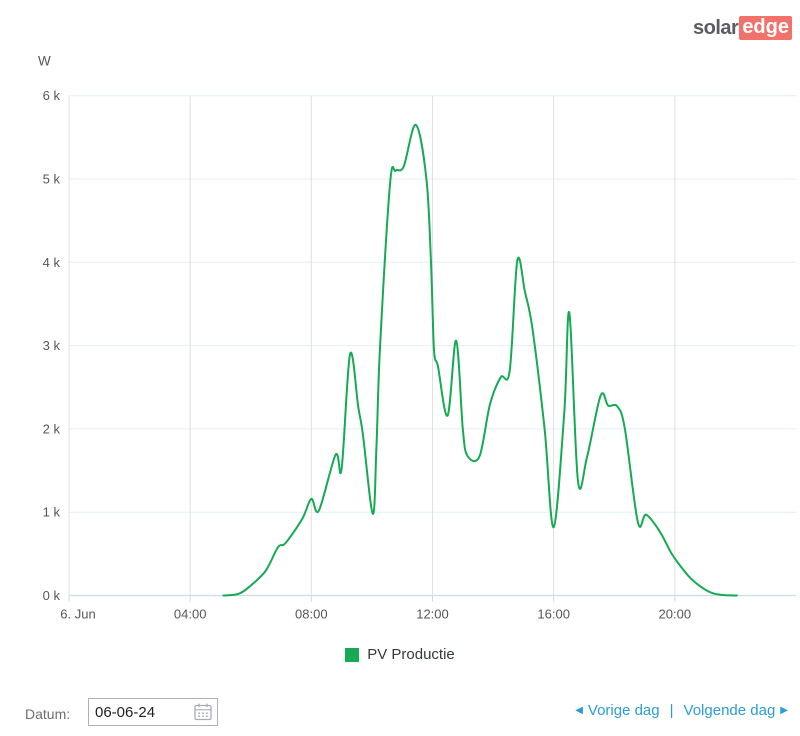  I want to click on day-navigation: ◀ Vorige dag | Volgende dag ▶, so click(681, 710).